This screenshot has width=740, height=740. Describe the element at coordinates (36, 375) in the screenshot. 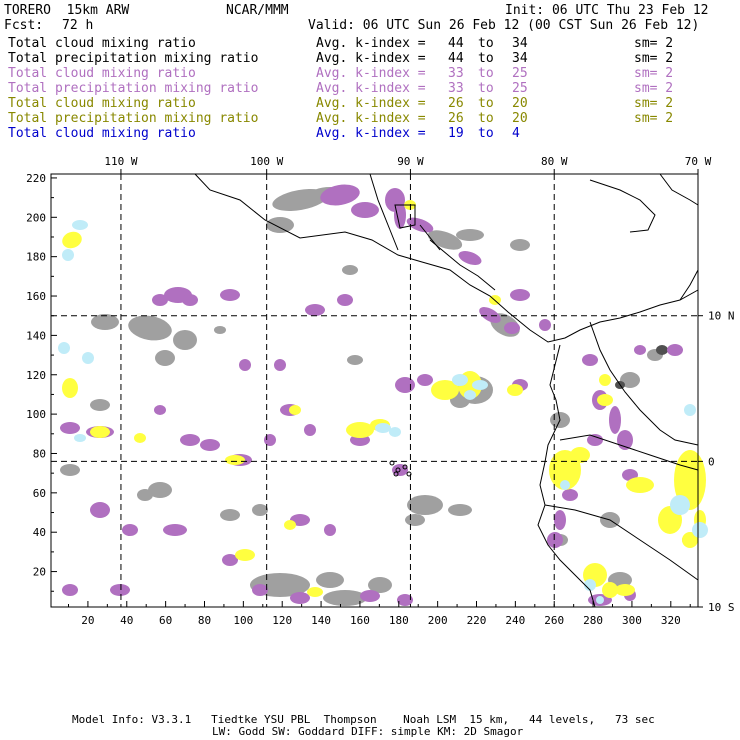

I see `y-tick-label: 120` at that location.